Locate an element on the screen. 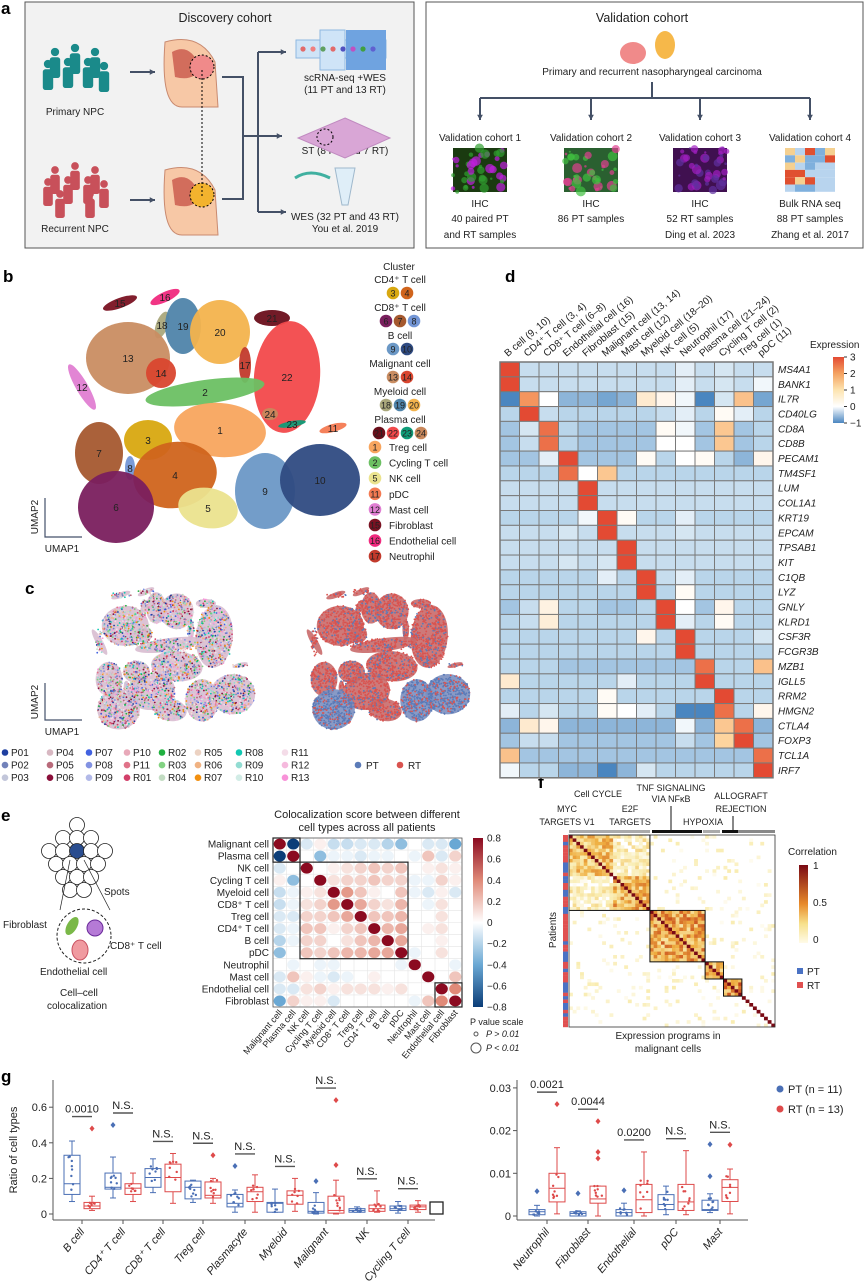 The height and width of the screenshot is (1284, 865). cluster-number-label: 2 is located at coordinates (205, 393).